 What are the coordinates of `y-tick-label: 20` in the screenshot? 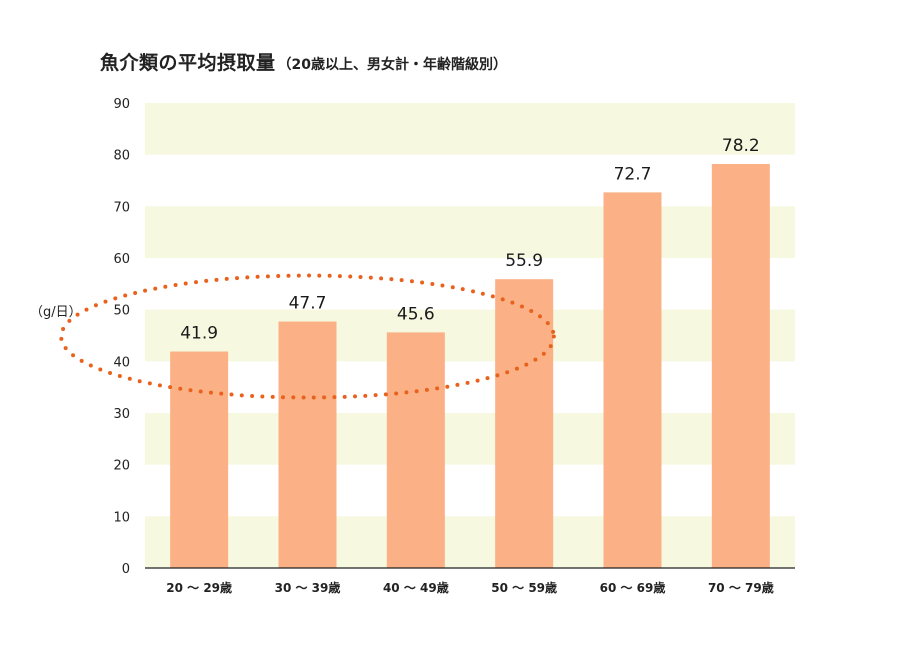 It's located at (121, 466).